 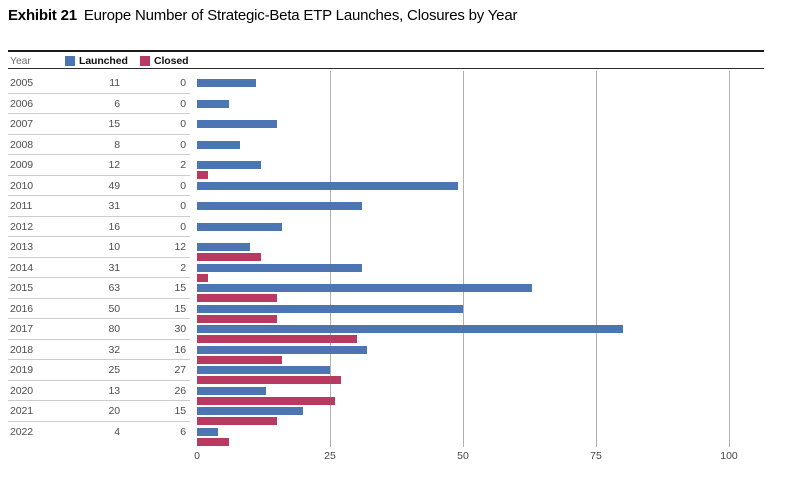 What do you see at coordinates (21, 267) in the screenshot?
I see `row-year-label: 2014` at bounding box center [21, 267].